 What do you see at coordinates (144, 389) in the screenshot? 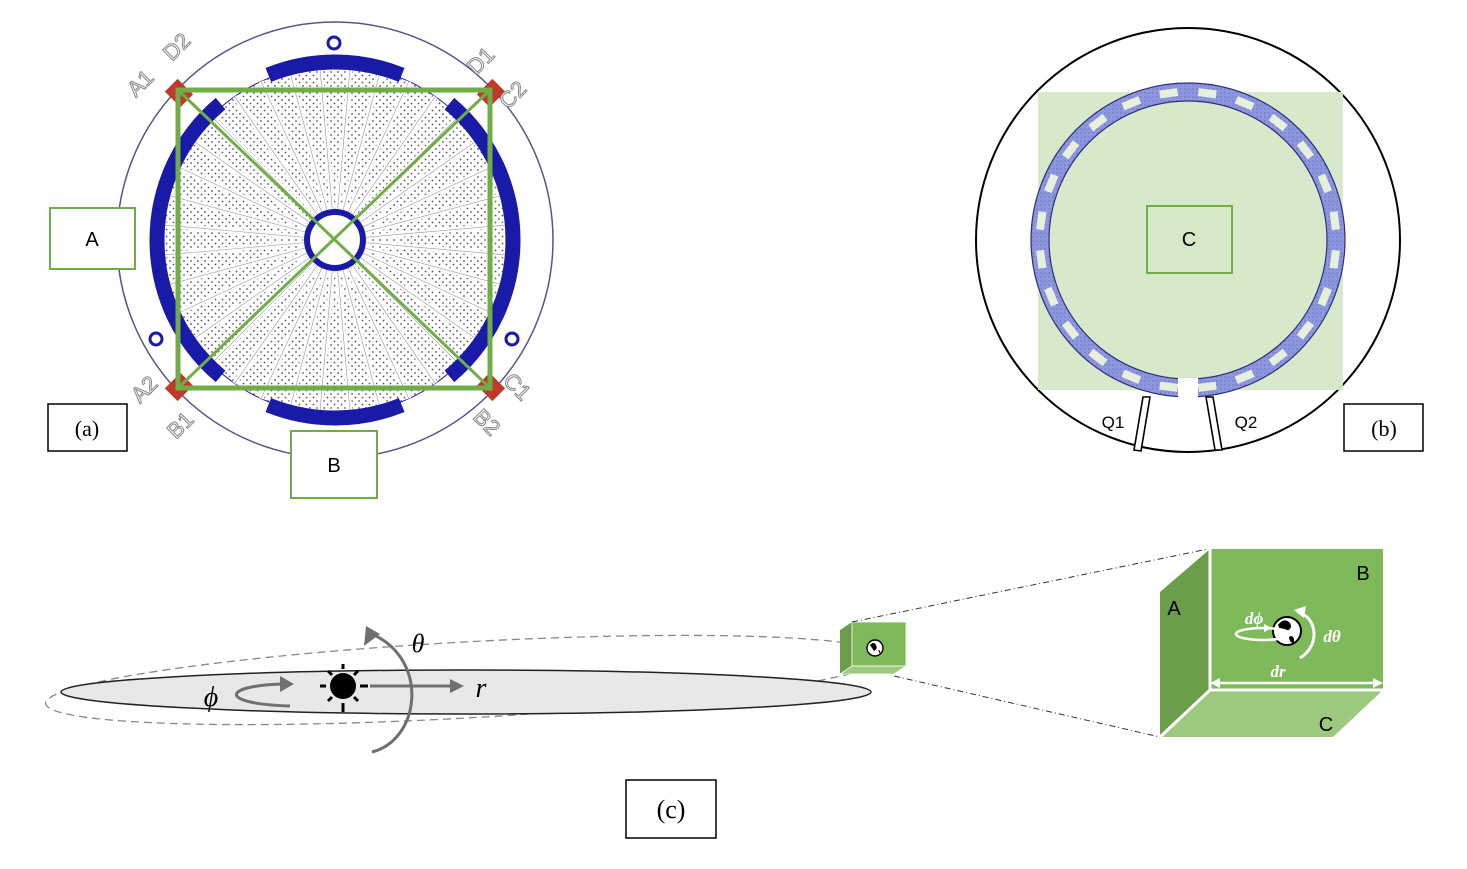
I see `label-a2: A2` at bounding box center [144, 389].